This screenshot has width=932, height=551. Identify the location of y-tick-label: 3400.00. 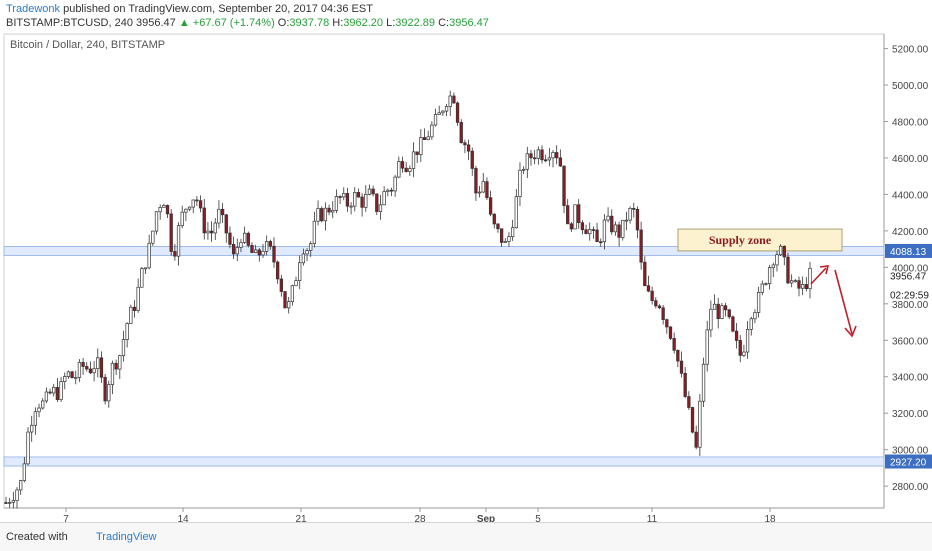
(910, 378).